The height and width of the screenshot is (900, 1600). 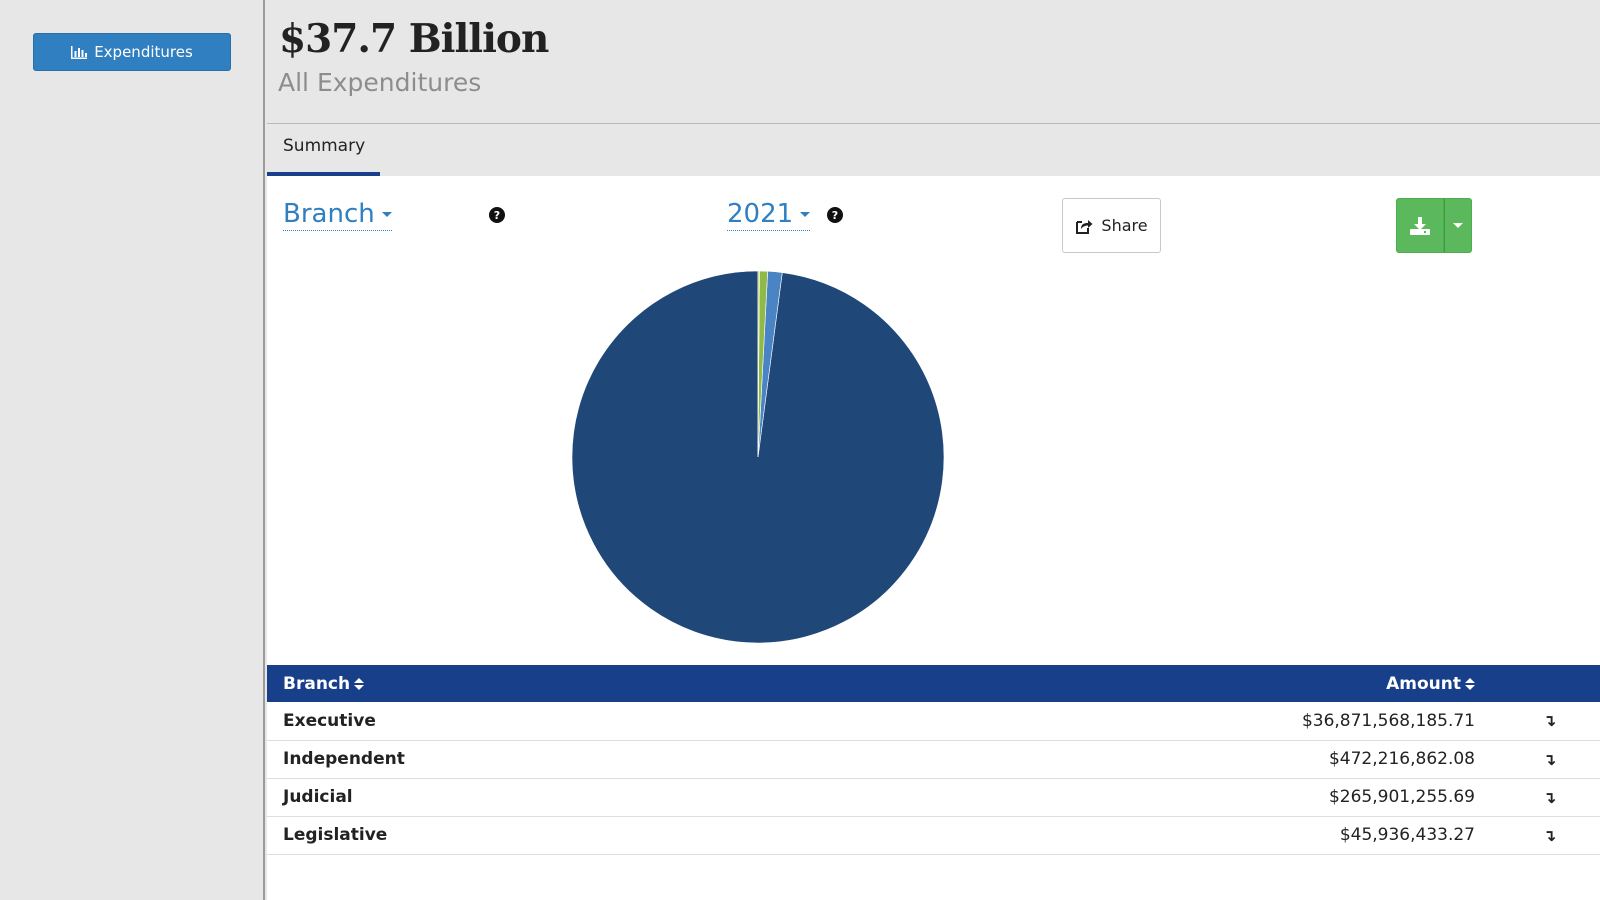 I want to click on amount-column-header: Amount, so click(x=1142, y=683).